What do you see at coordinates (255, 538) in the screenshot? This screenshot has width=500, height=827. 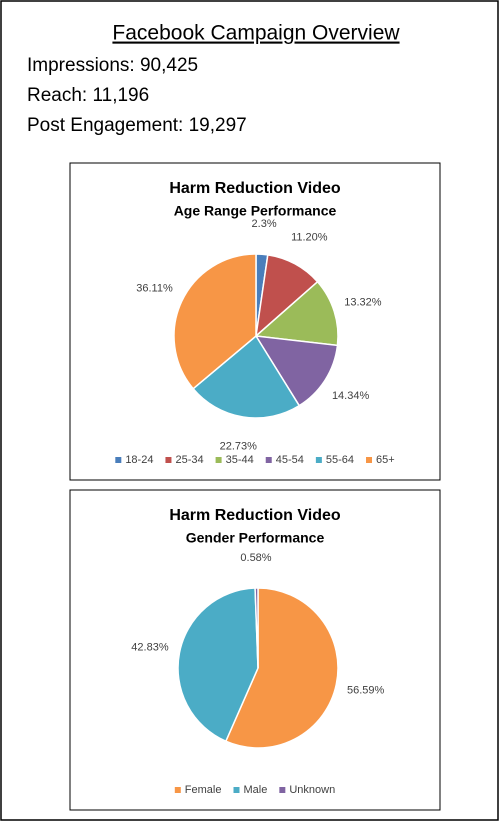 I see `chart-subtitle: Gender Performance` at bounding box center [255, 538].